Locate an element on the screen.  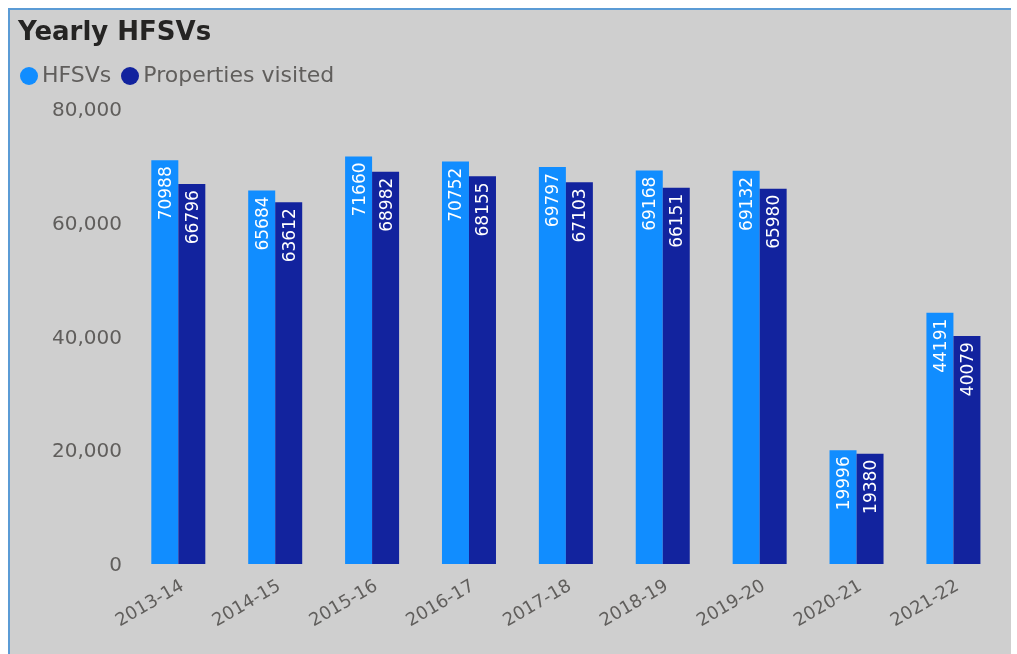
data-label: 40079 is located at coordinates (966, 369).